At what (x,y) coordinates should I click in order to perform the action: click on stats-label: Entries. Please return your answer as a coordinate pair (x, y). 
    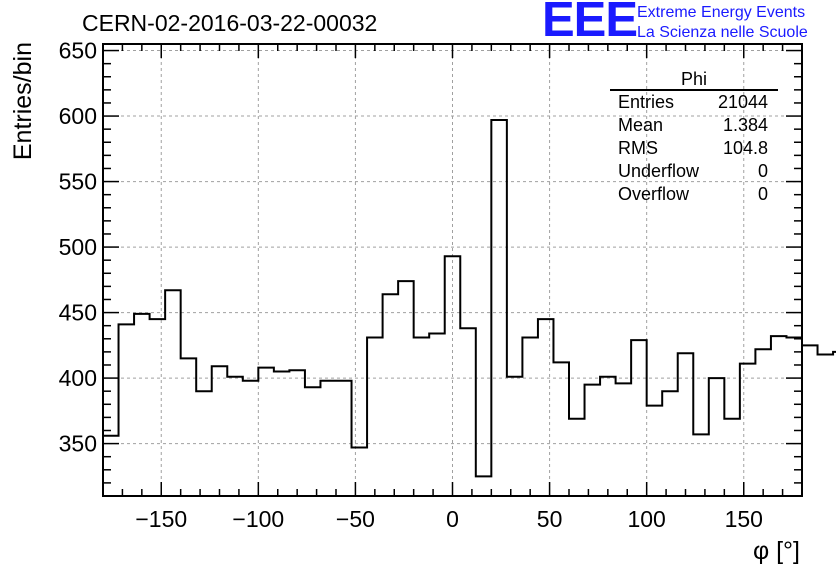
    Looking at the image, I should click on (646, 102).